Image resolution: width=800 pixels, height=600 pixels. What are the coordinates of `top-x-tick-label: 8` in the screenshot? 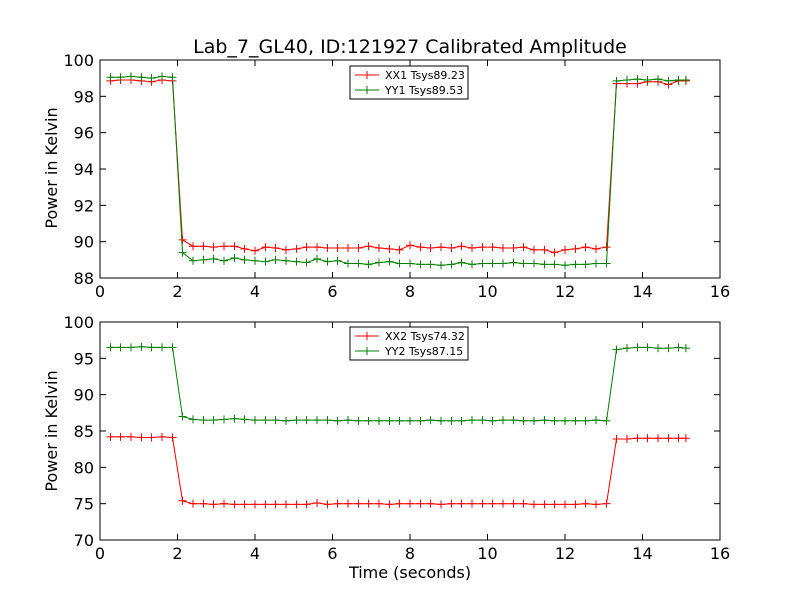 It's located at (410, 291).